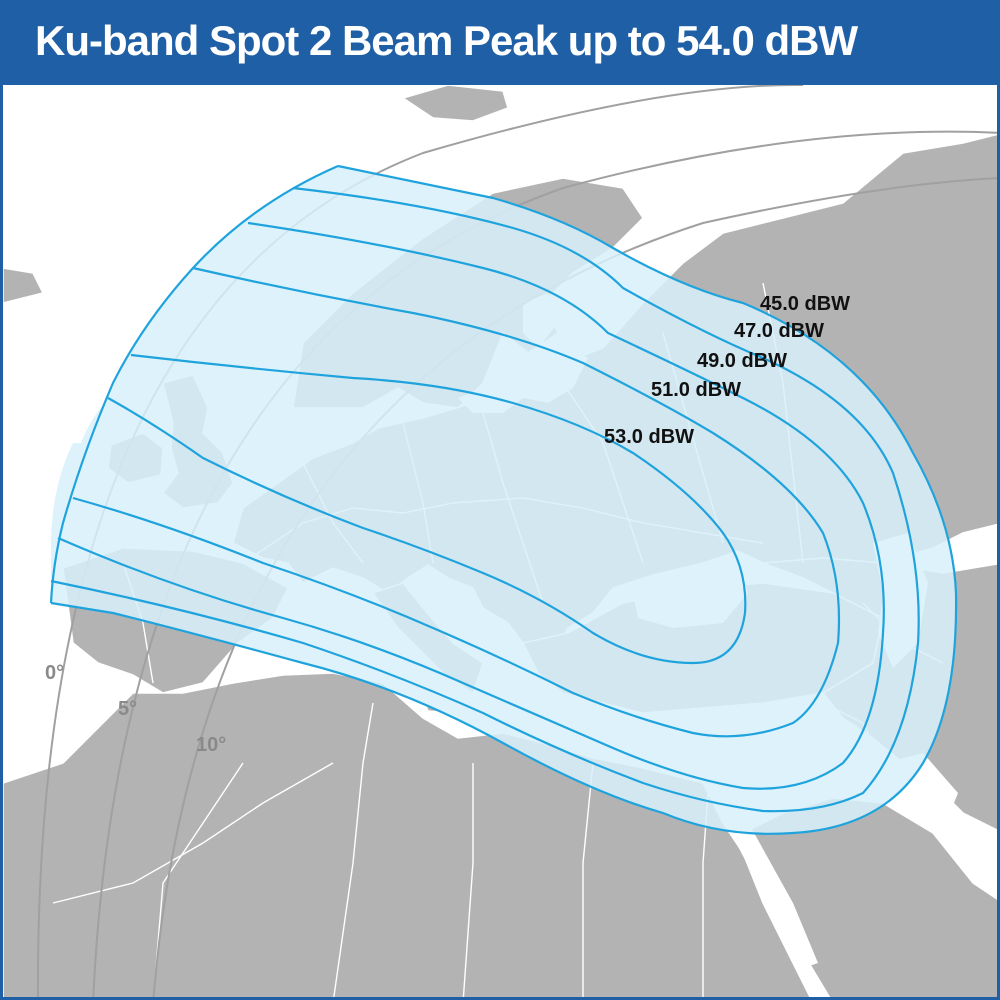  What do you see at coordinates (805, 304) in the screenshot?
I see `contour-label-45: 45.0 dBW` at bounding box center [805, 304].